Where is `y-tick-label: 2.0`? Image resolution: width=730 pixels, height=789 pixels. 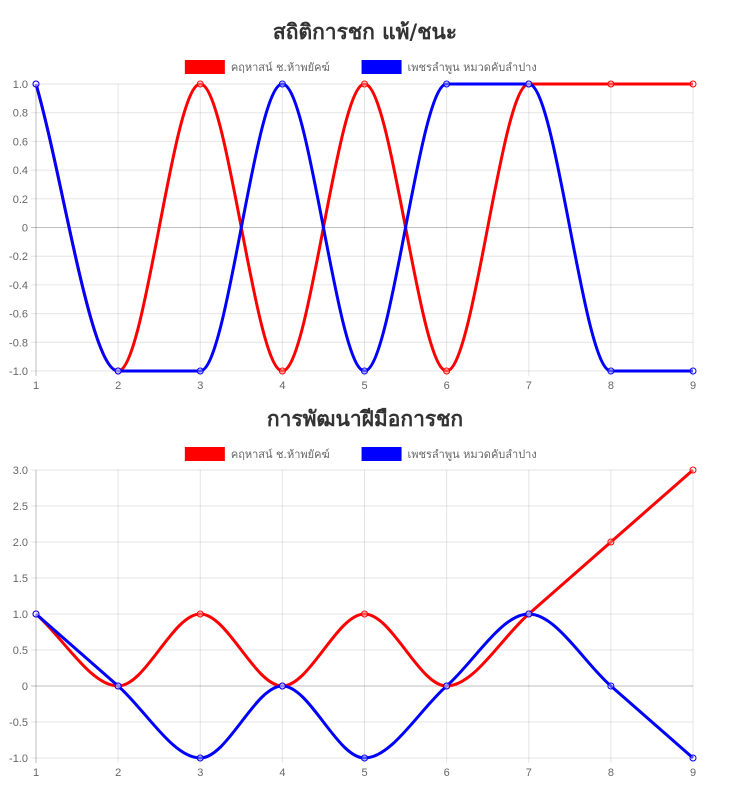
y-tick-label: 2.0 is located at coordinates (20, 543).